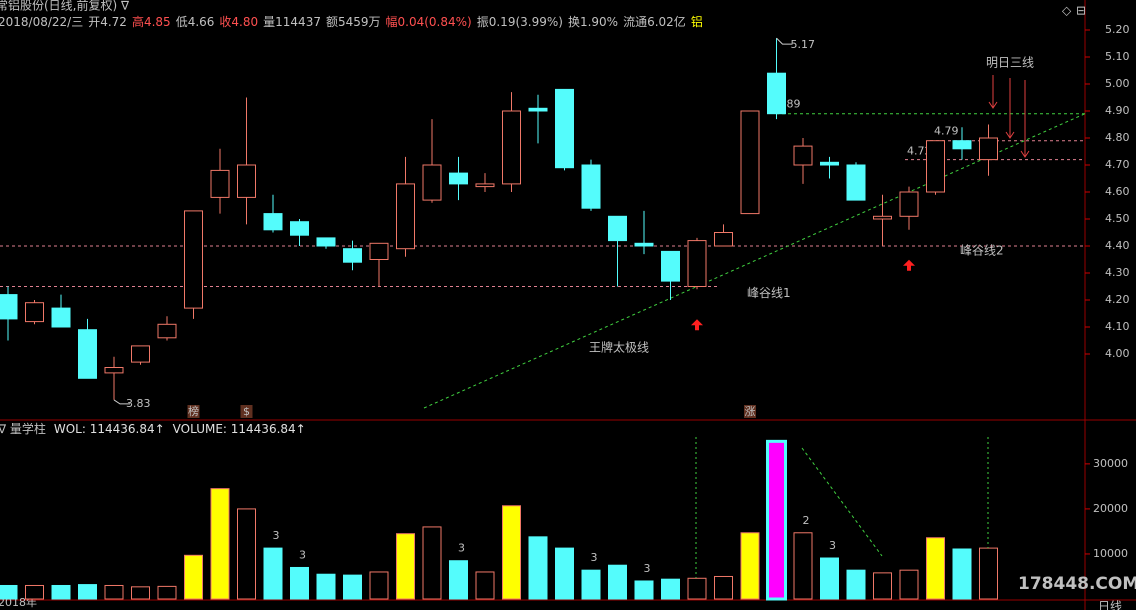  Describe the element at coordinates (429, 21) in the screenshot. I see `info-field: 幅0.04(0.84%)` at that location.